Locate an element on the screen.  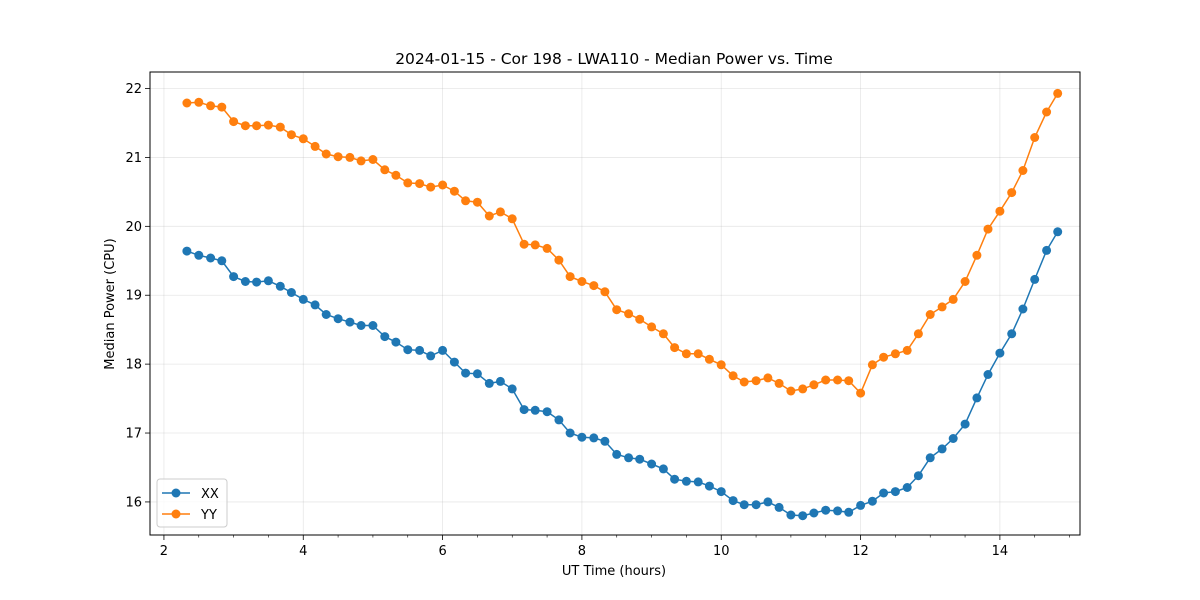
legend-label-yy: YY is located at coordinates (208, 515).